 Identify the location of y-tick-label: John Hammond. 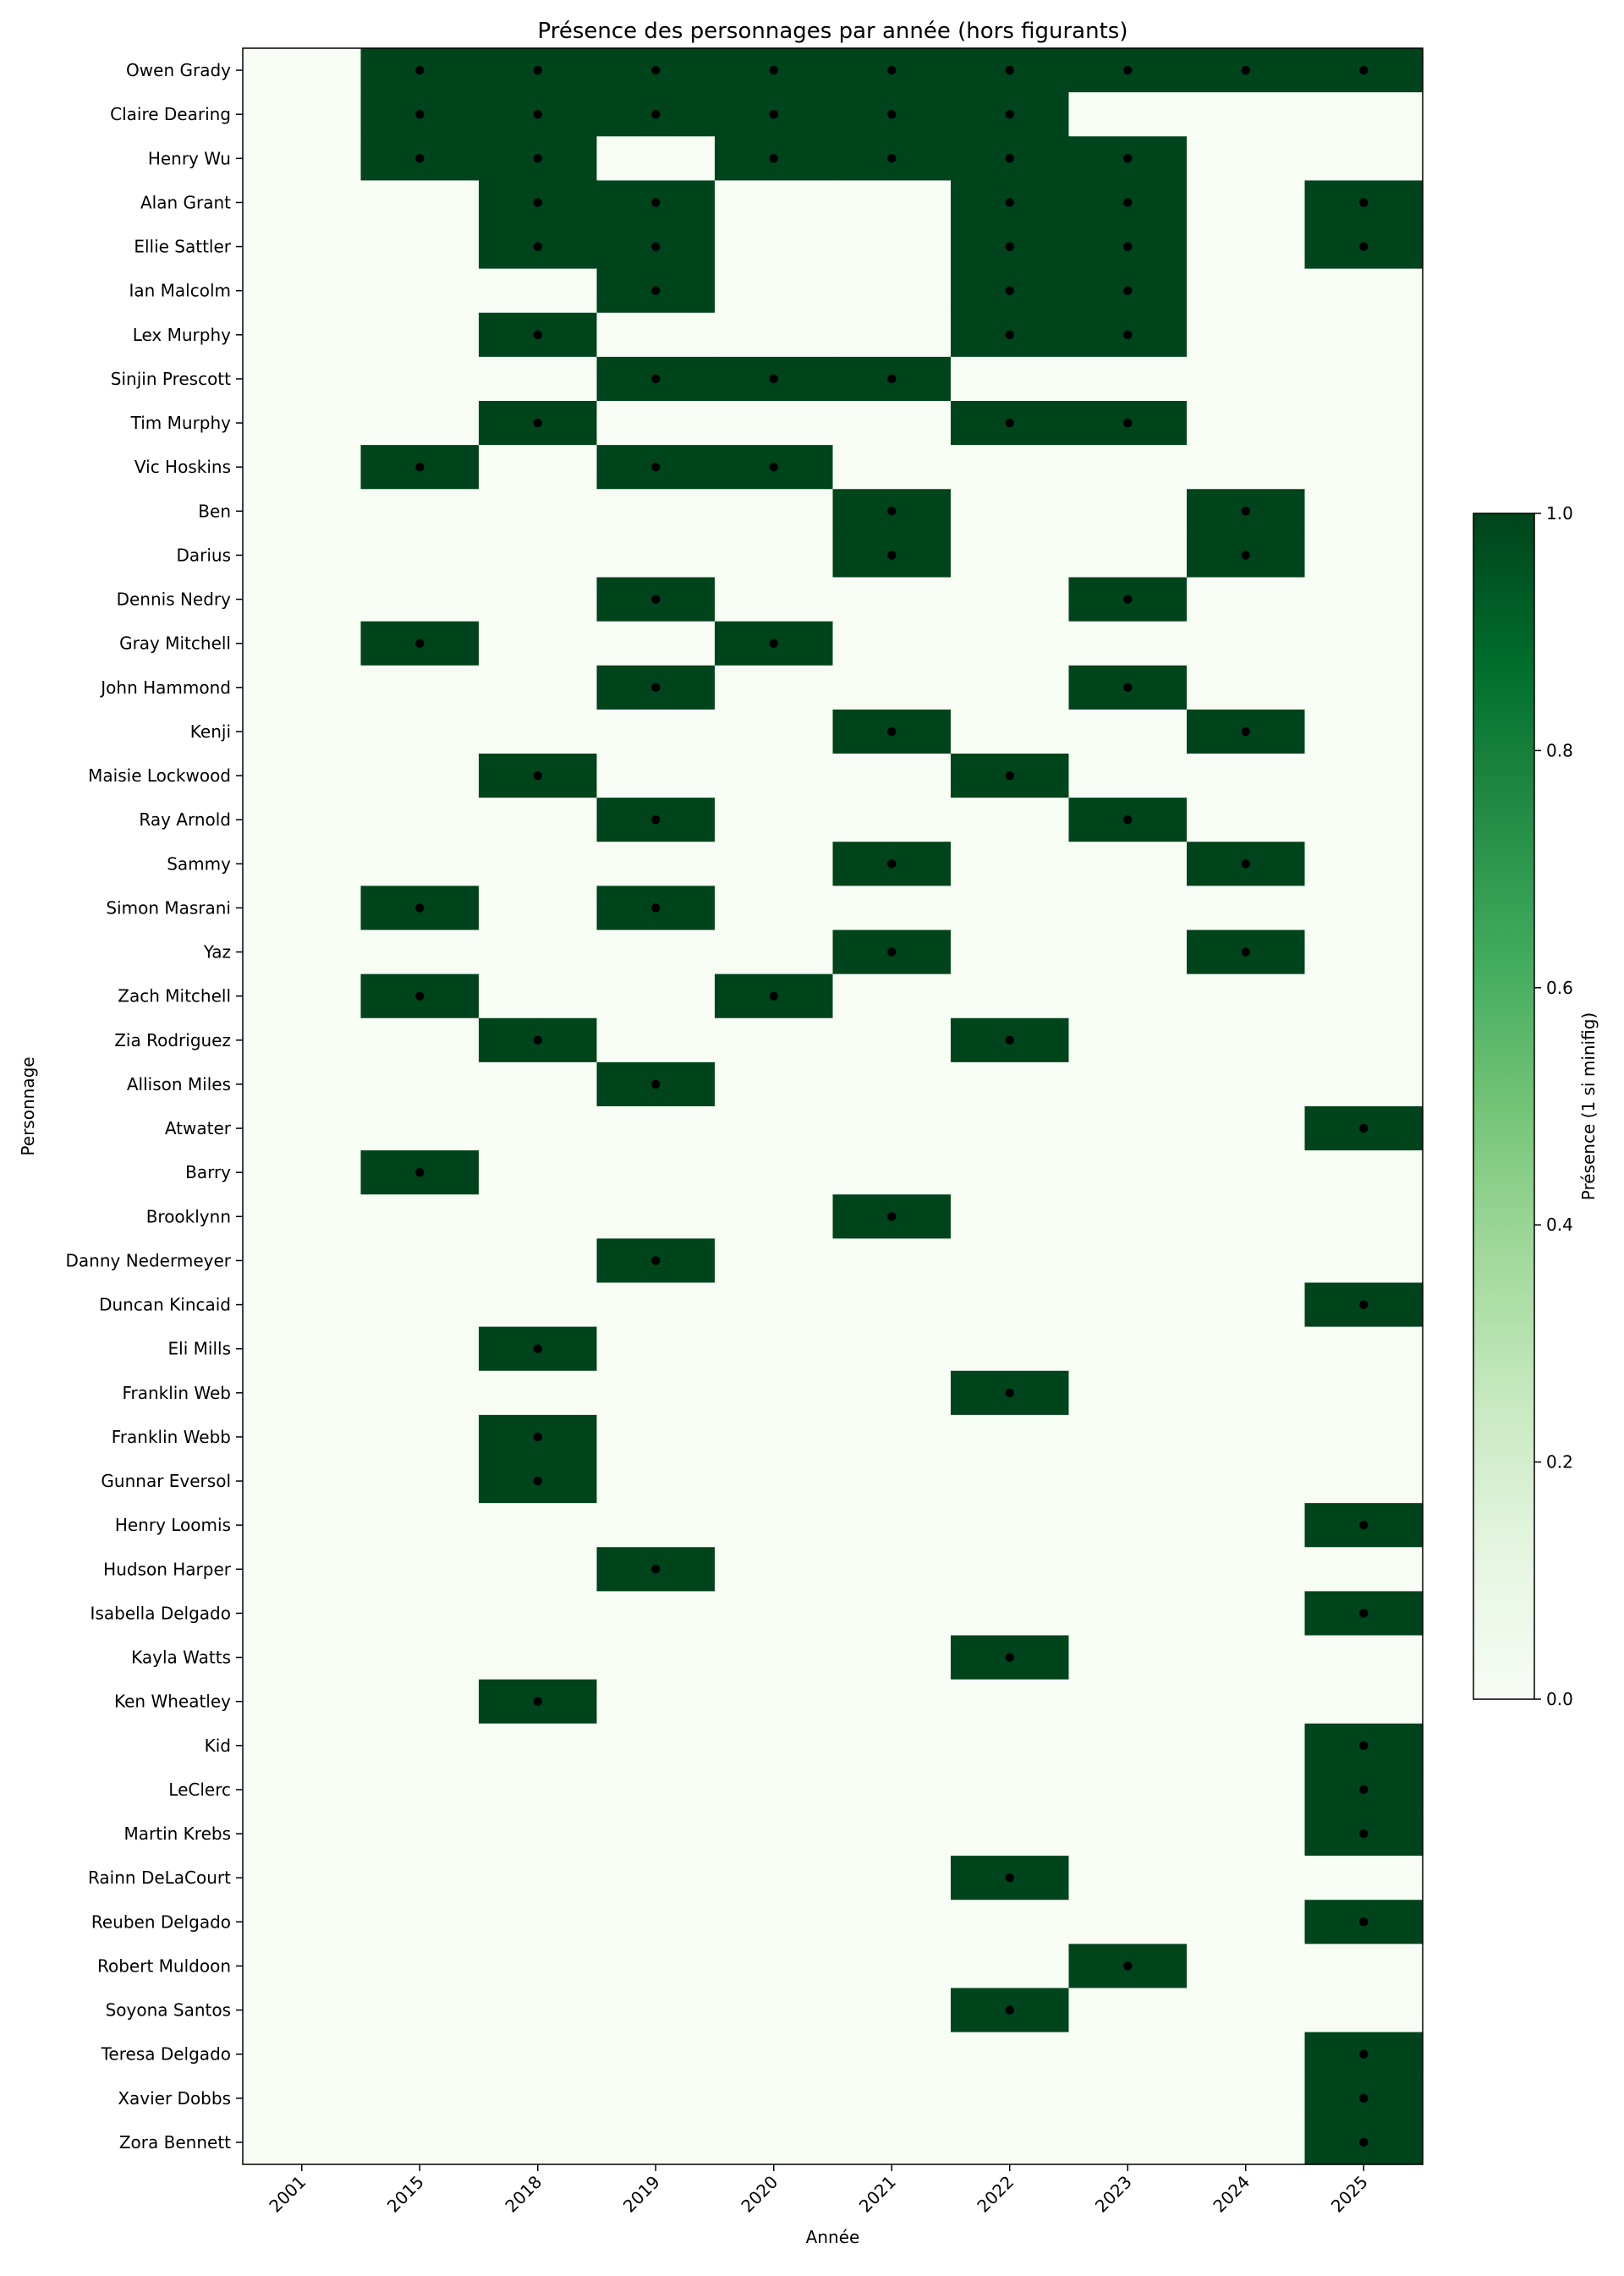
(165, 688).